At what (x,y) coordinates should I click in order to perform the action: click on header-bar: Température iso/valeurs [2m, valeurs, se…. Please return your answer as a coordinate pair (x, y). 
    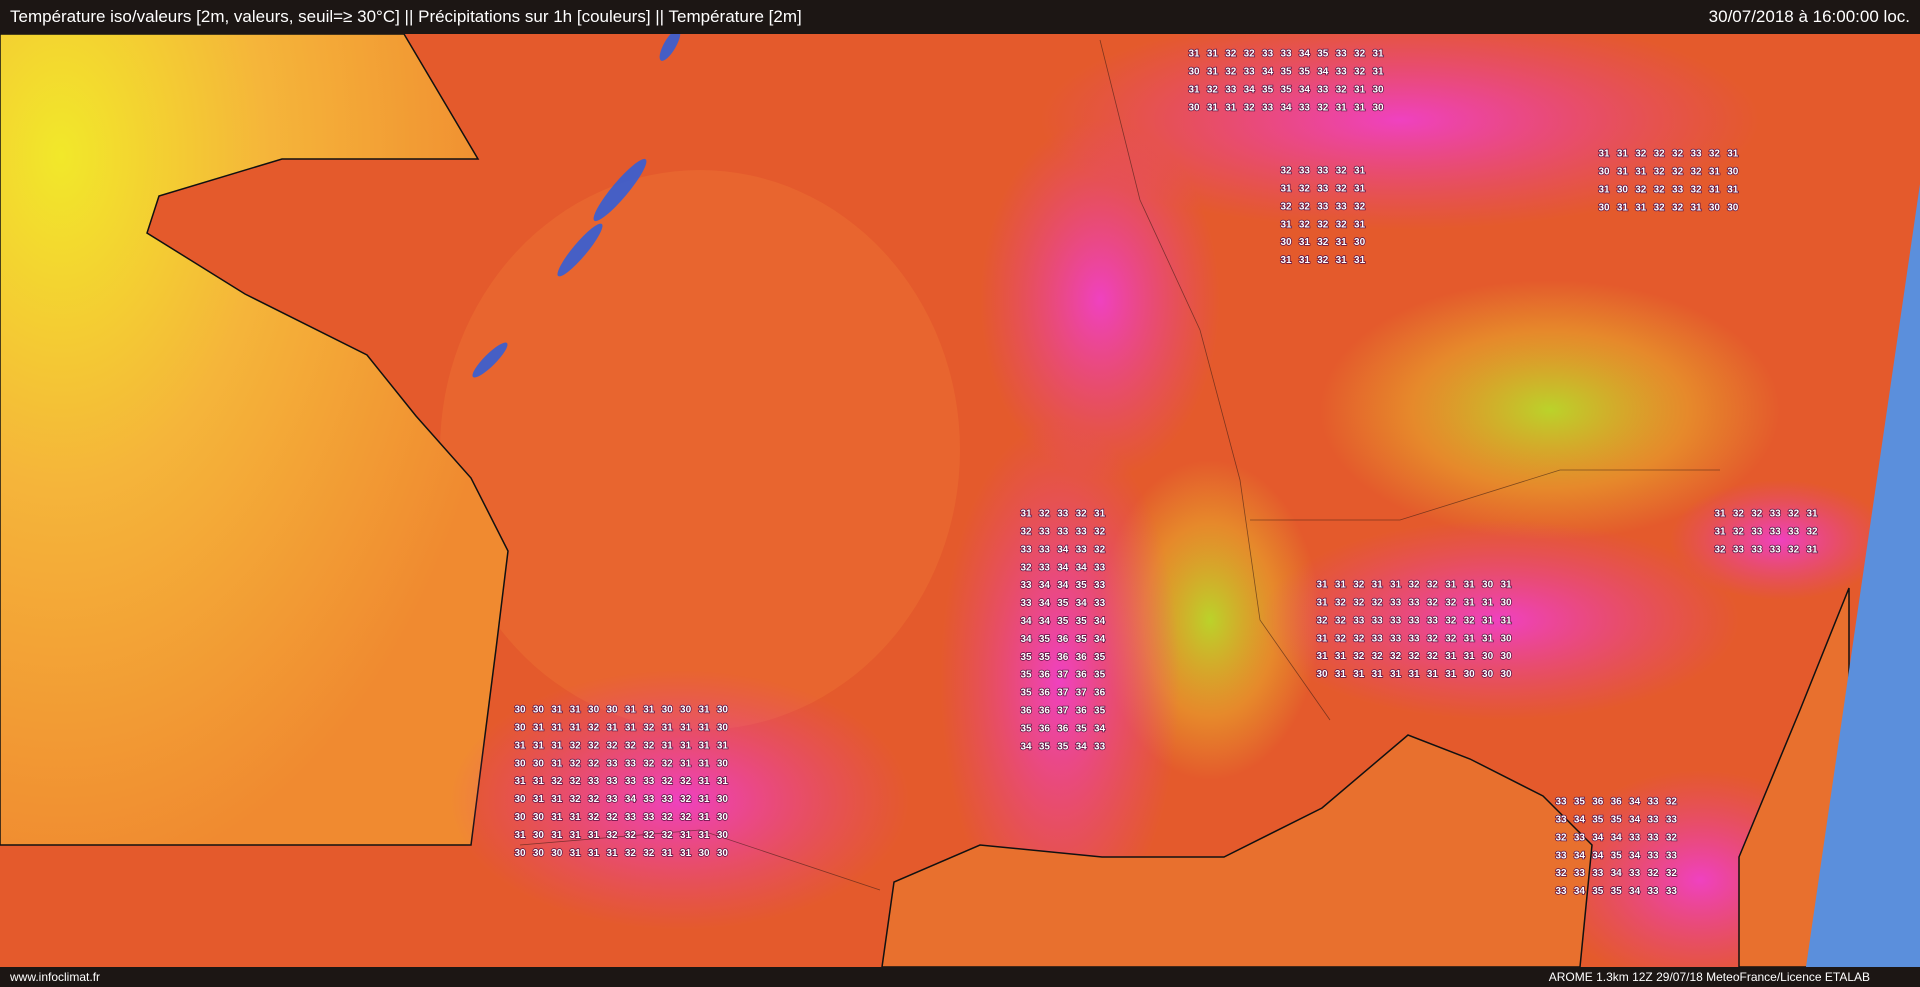
    Looking at the image, I should click on (960, 17).